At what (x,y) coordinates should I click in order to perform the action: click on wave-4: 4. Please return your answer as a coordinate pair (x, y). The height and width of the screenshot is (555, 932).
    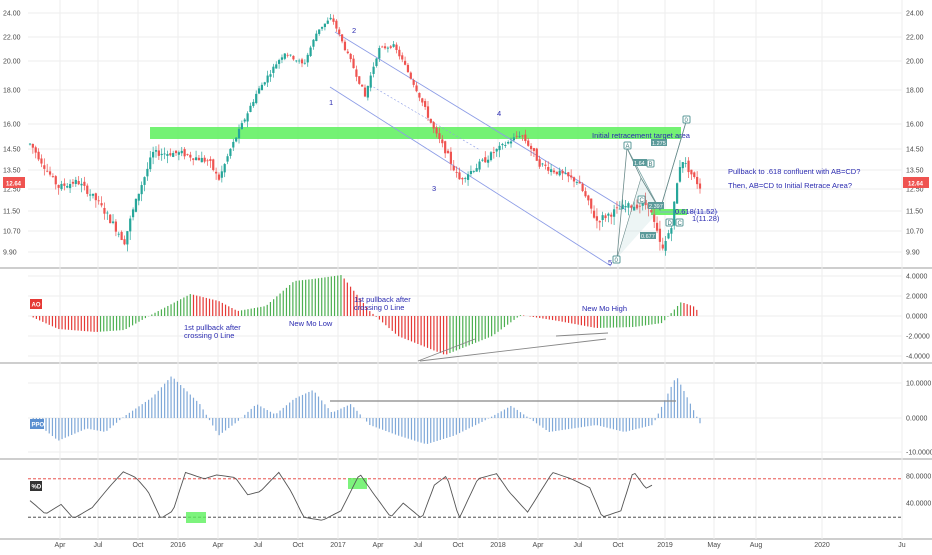
    Looking at the image, I should click on (499, 113).